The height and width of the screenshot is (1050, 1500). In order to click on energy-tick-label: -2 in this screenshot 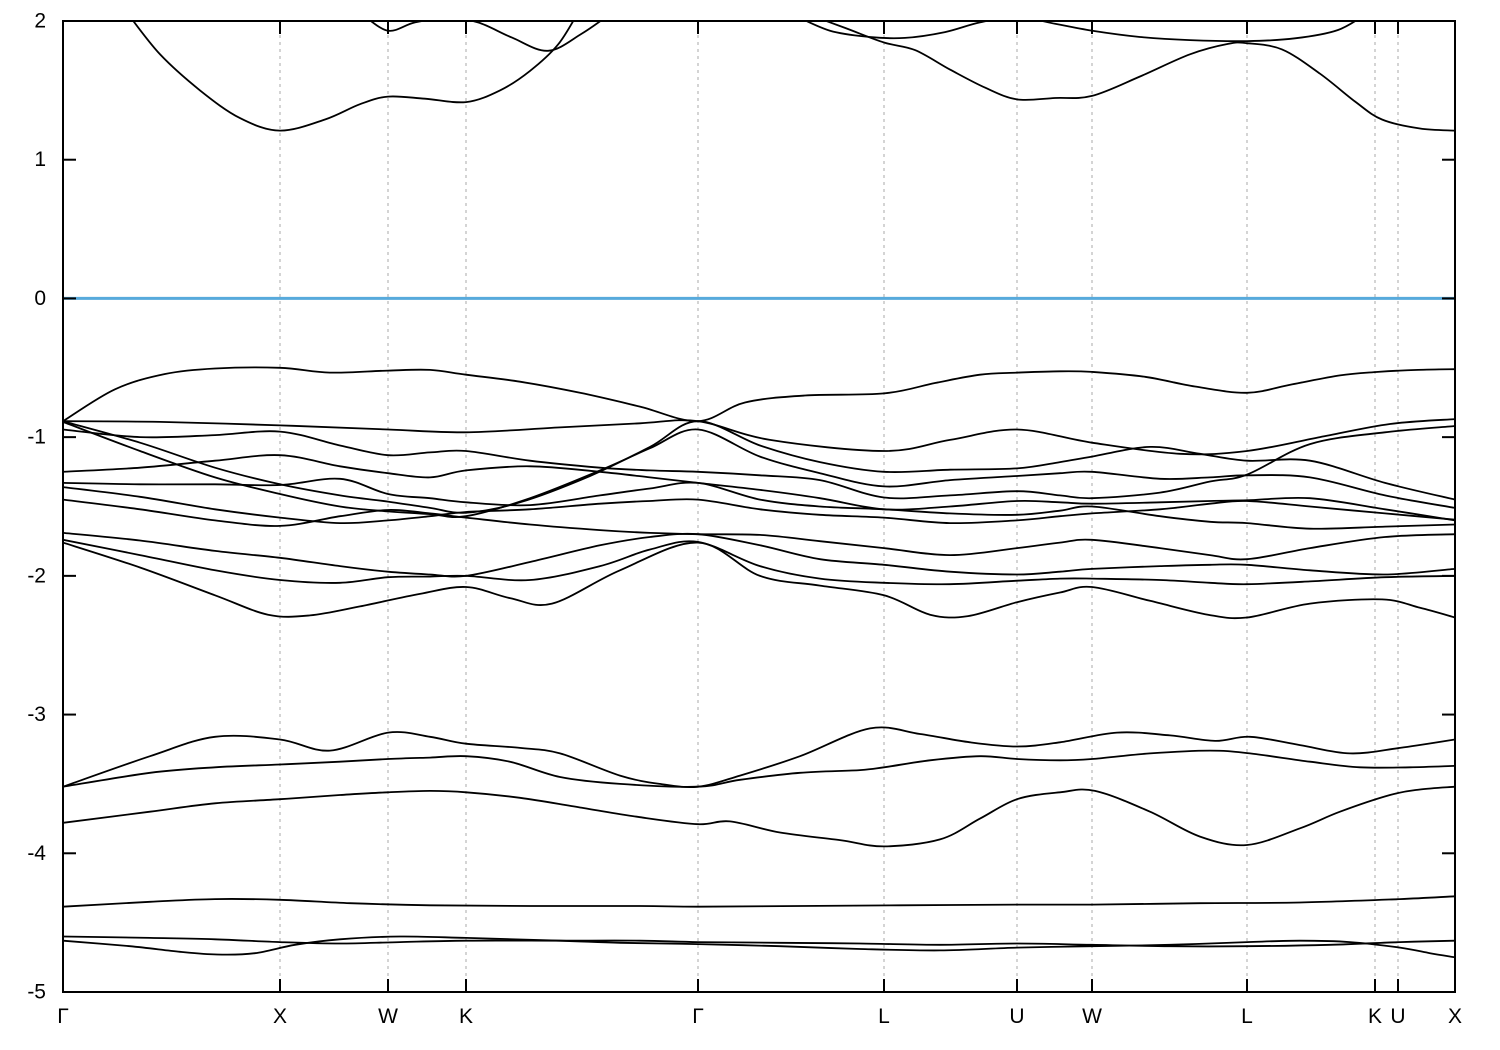, I will do `click(36, 575)`.